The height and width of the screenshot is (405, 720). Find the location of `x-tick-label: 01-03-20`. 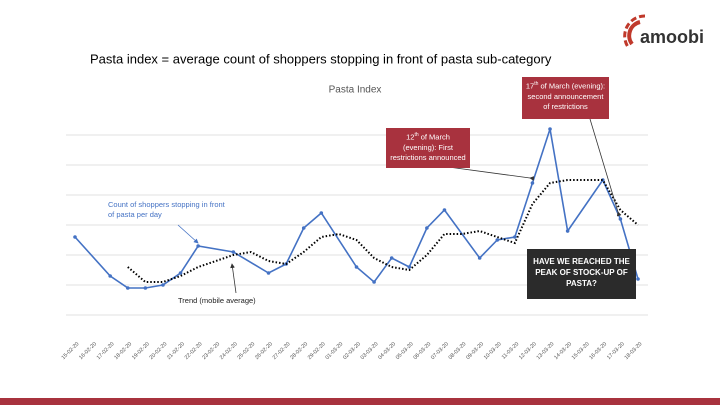

x-tick-label: 01-03-20 is located at coordinates (335, 351).